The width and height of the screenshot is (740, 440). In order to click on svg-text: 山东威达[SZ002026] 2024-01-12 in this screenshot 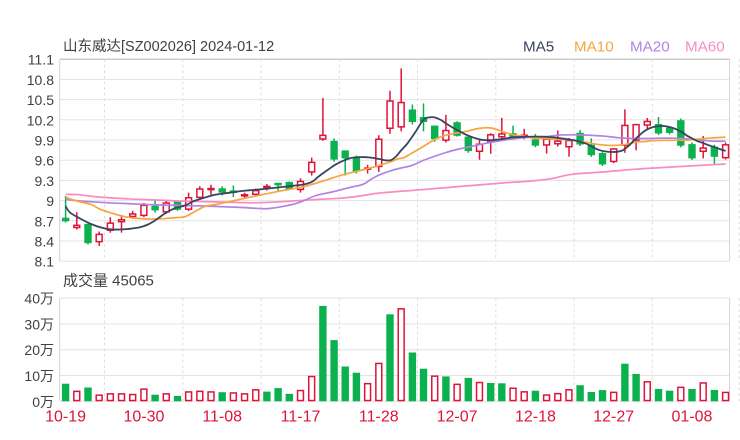, I will do `click(168, 46)`.